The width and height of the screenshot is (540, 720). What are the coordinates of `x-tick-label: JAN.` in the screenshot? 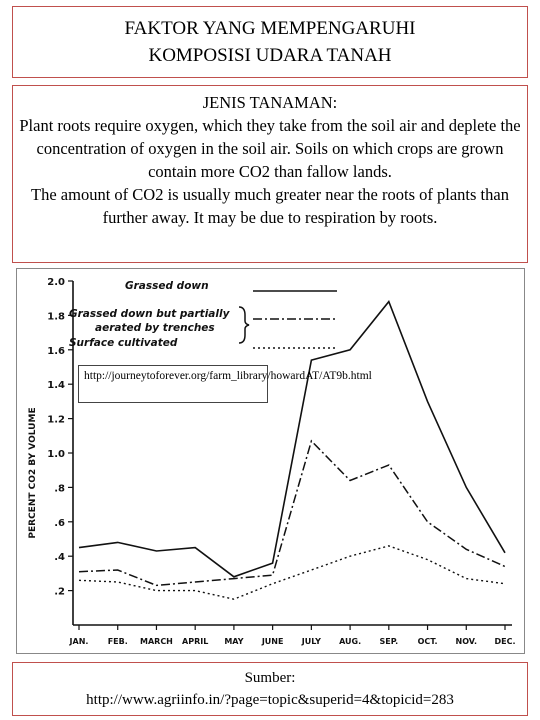 It's located at (79, 641).